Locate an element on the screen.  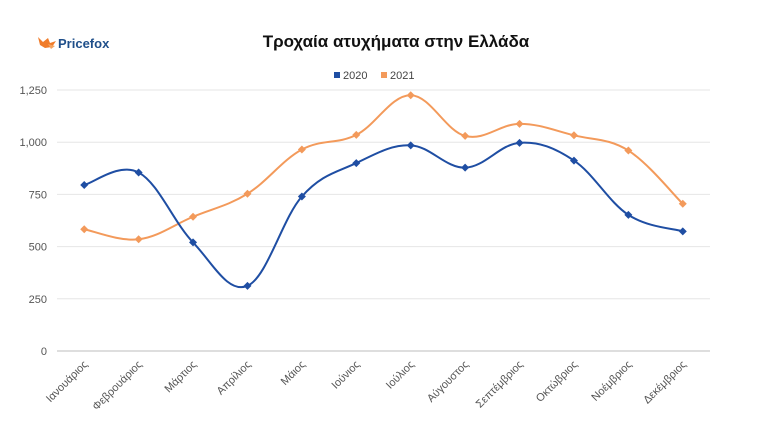
x-tick-label: Ιανουάριος is located at coordinates (67, 382).